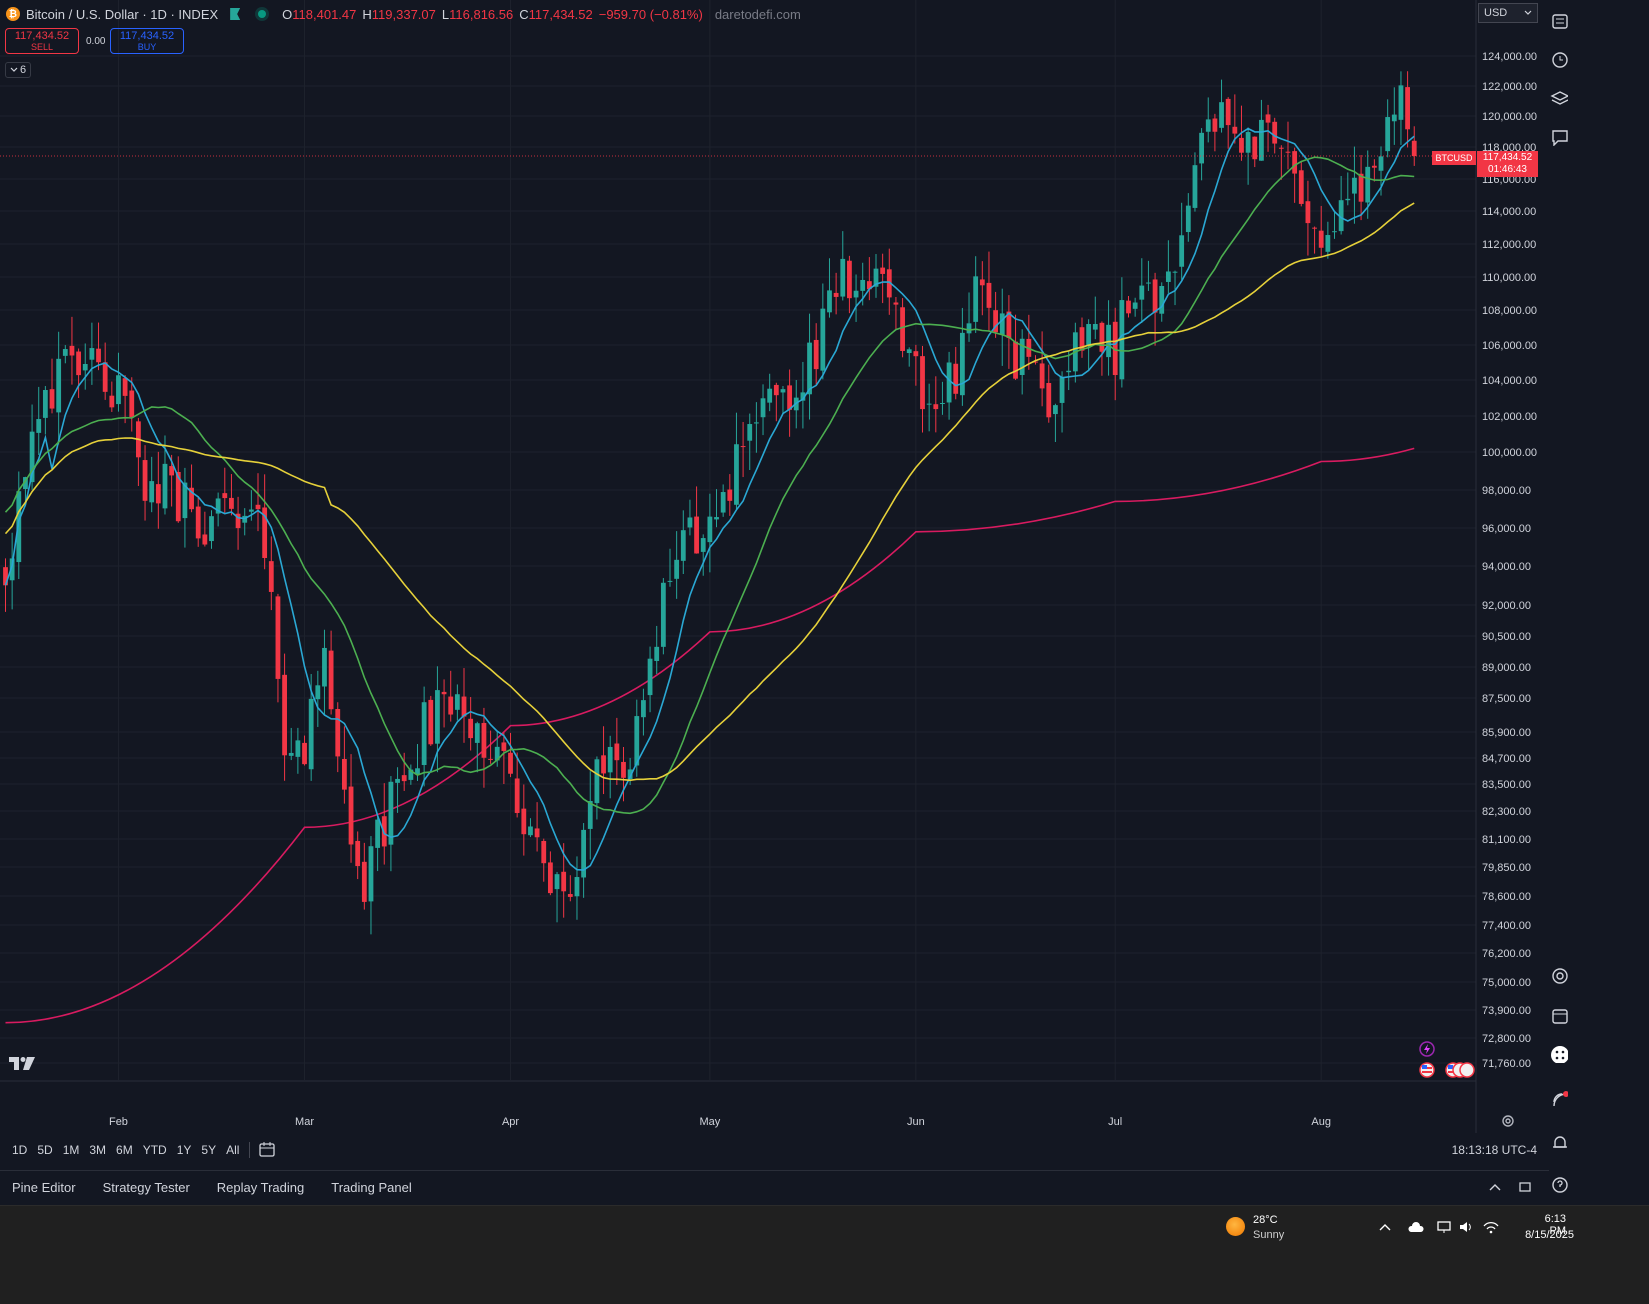 Image resolution: width=1649 pixels, height=1304 pixels. Describe the element at coordinates (1559, 1142) in the screenshot. I see `bell-icon` at that location.